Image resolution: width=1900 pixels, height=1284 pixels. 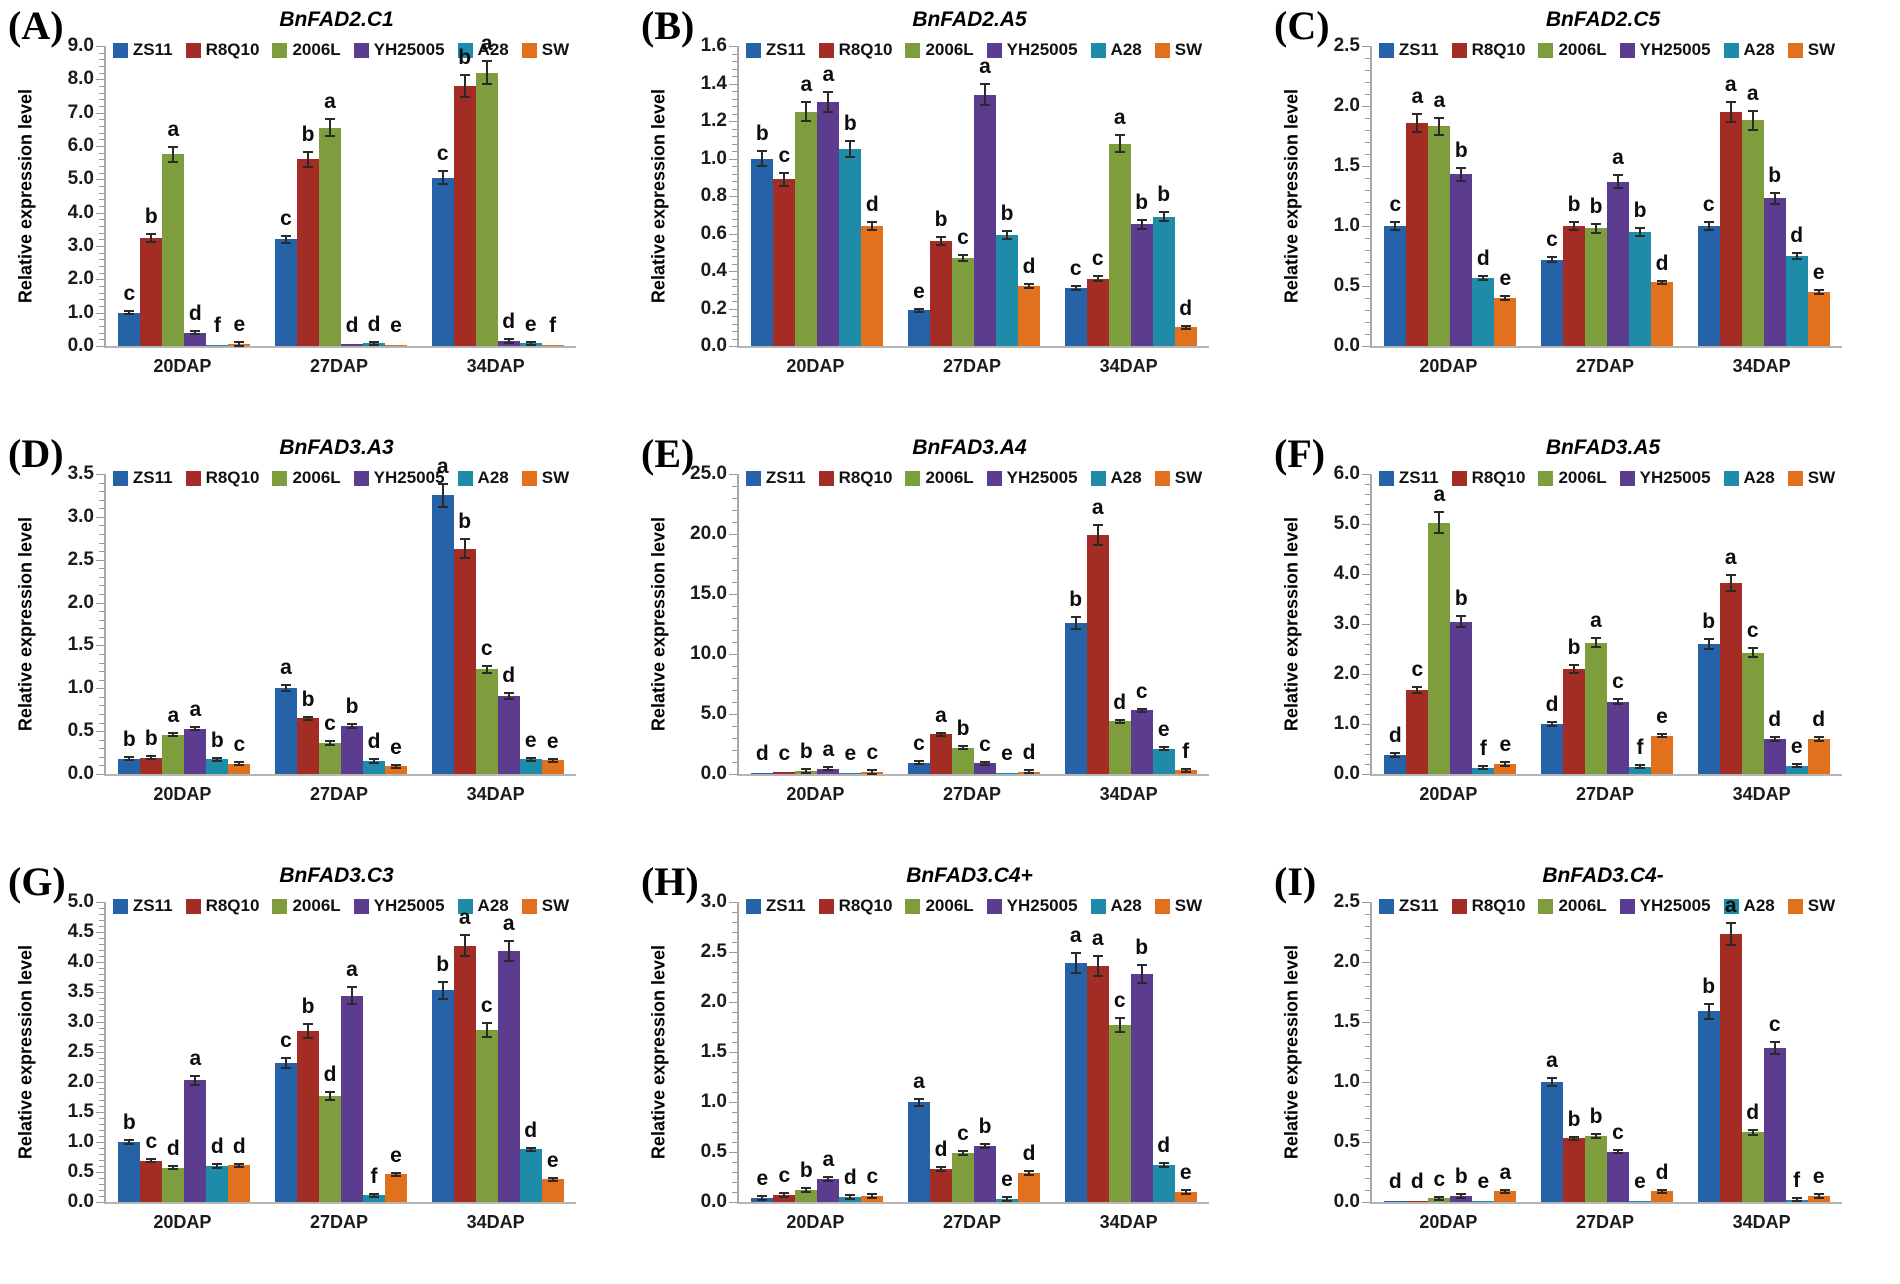 What do you see at coordinates (1603, 447) in the screenshot?
I see `chart-title: BnFAD3.A5` at bounding box center [1603, 447].